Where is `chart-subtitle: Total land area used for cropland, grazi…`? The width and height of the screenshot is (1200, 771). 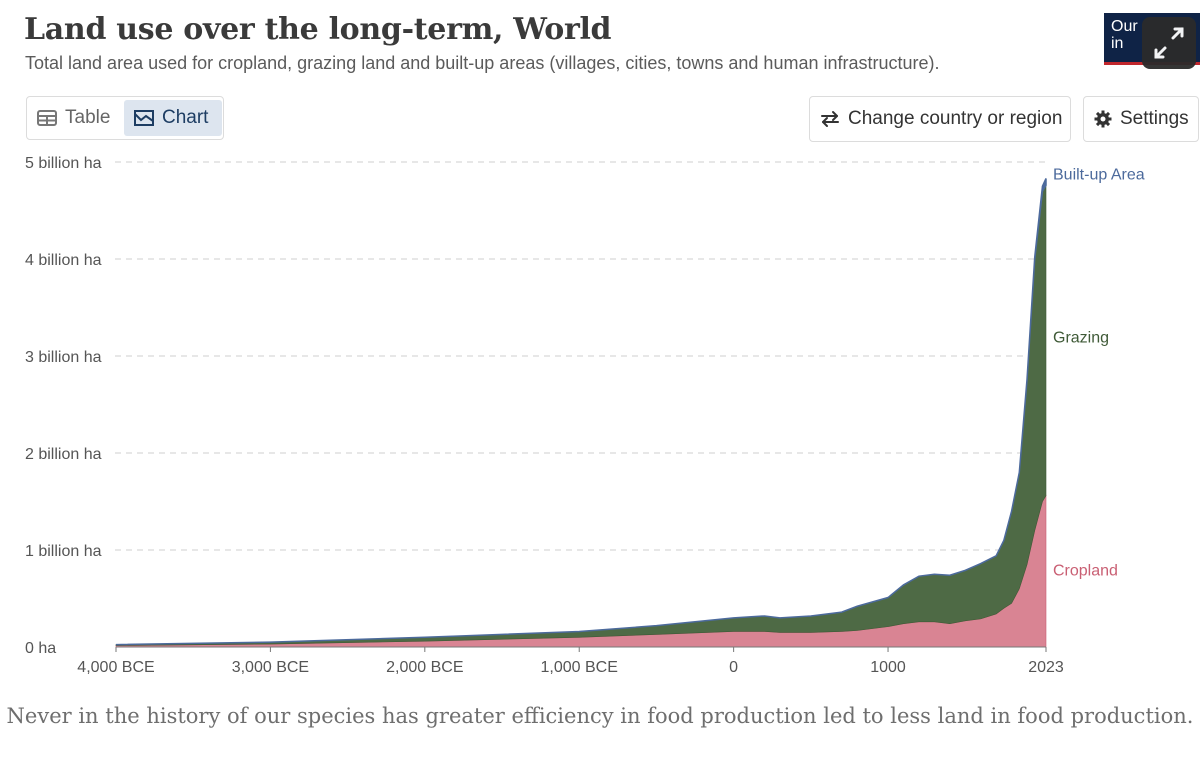
chart-subtitle: Total land area used for cropland, grazi… is located at coordinates (482, 63).